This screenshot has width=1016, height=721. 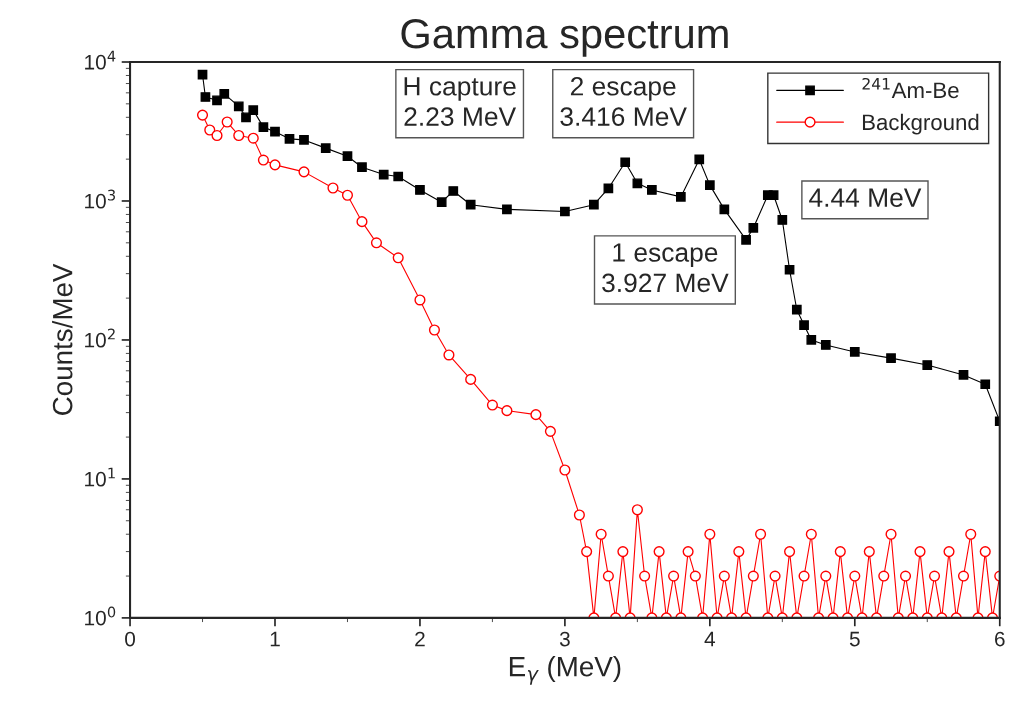 What do you see at coordinates (100, 199) in the screenshot?
I see `y-tick-label: 10$^{3}$` at bounding box center [100, 199].